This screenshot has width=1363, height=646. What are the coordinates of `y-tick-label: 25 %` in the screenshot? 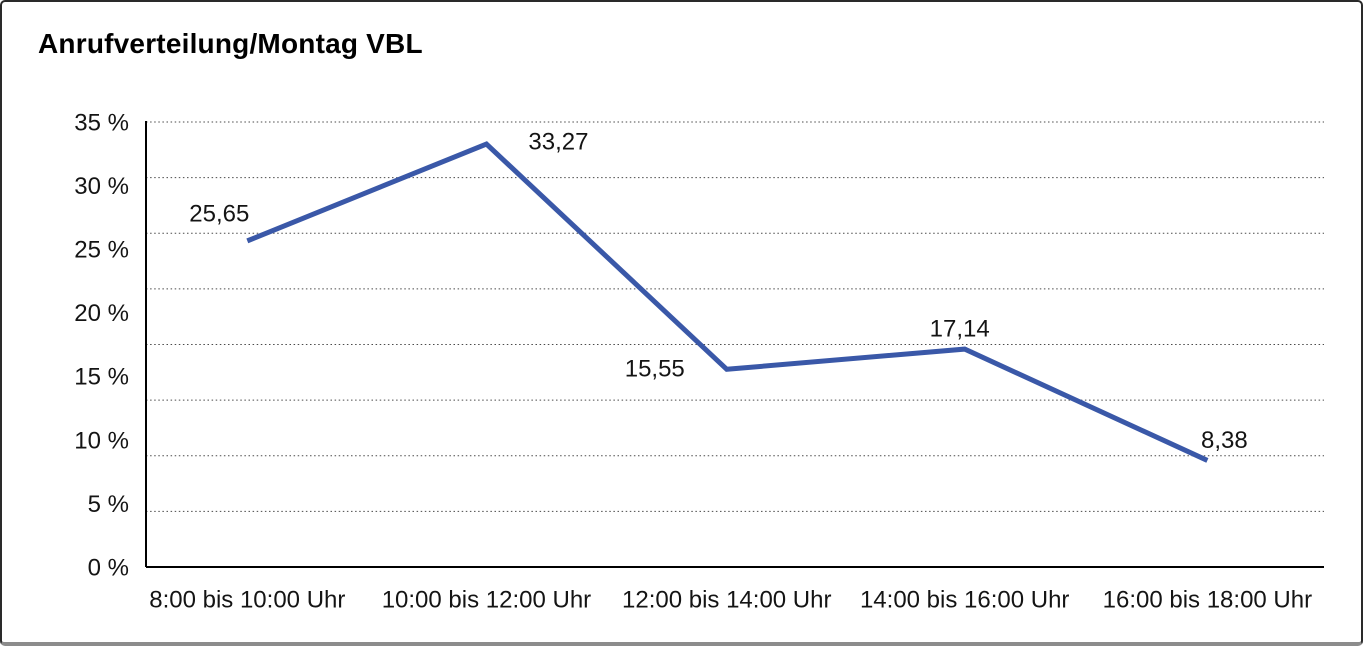 It's located at (101, 250).